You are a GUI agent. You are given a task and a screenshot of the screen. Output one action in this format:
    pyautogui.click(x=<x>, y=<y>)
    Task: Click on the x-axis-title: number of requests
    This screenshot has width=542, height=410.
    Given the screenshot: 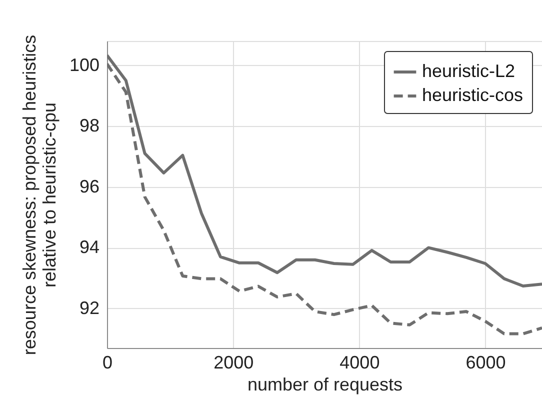 What is the action you would take?
    pyautogui.click(x=325, y=384)
    